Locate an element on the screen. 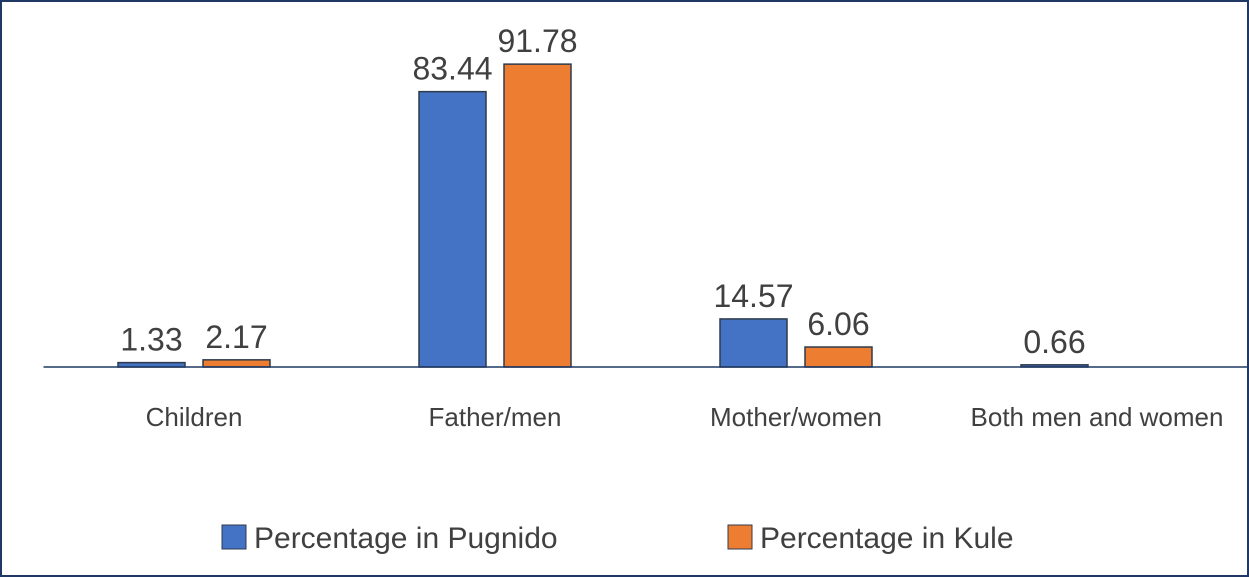 This screenshot has height=577, width=1249. data-label: 2.17 is located at coordinates (236, 337).